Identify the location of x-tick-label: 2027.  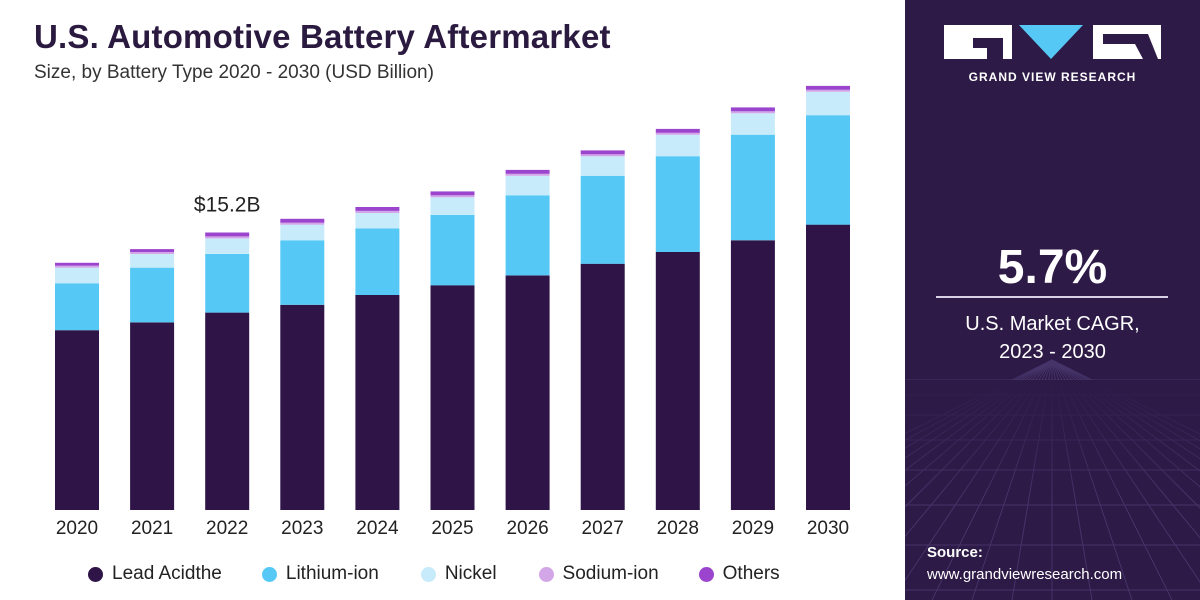
(603, 528).